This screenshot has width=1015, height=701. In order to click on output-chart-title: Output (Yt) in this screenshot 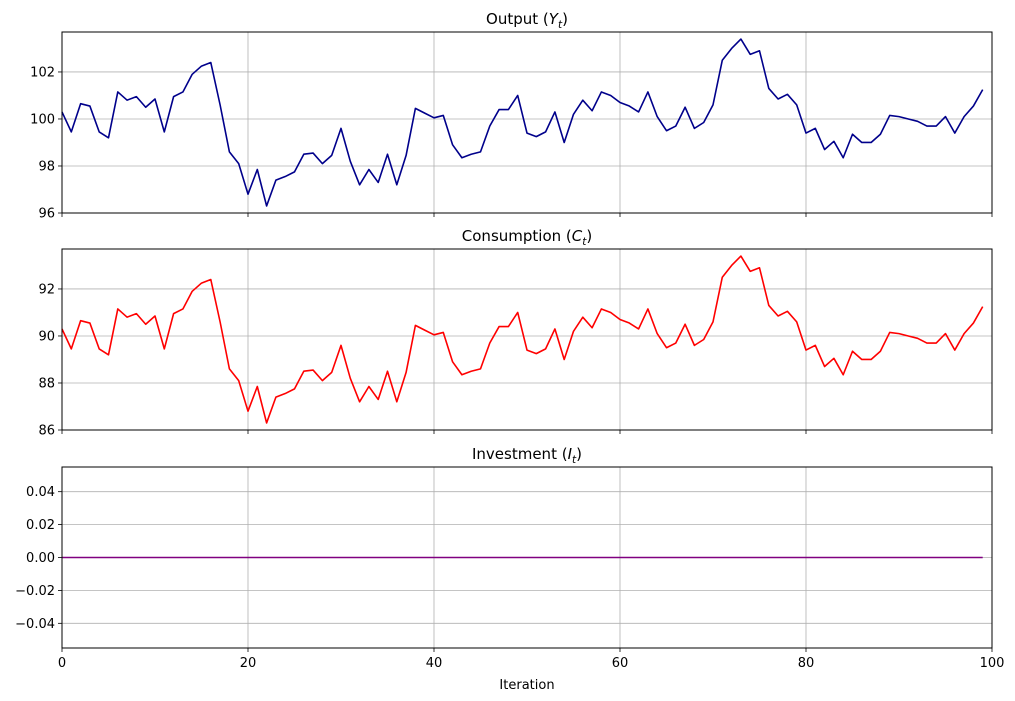, I will do `click(527, 20)`.